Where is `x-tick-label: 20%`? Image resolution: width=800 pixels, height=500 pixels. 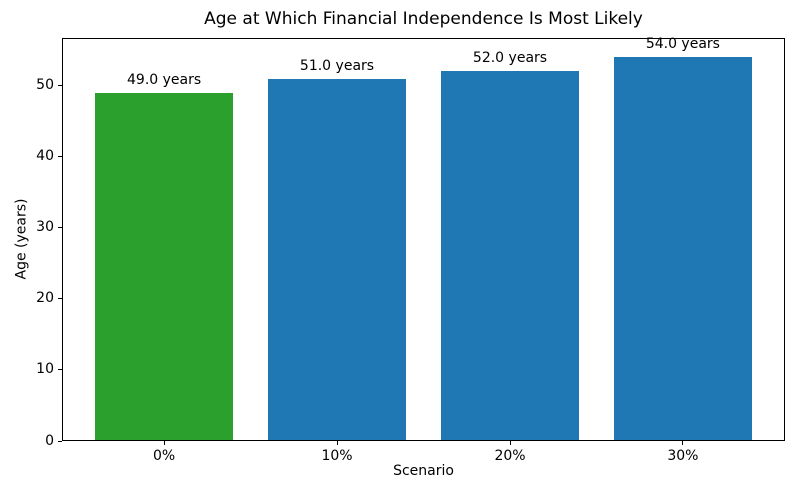
x-tick-label: 20% is located at coordinates (510, 456).